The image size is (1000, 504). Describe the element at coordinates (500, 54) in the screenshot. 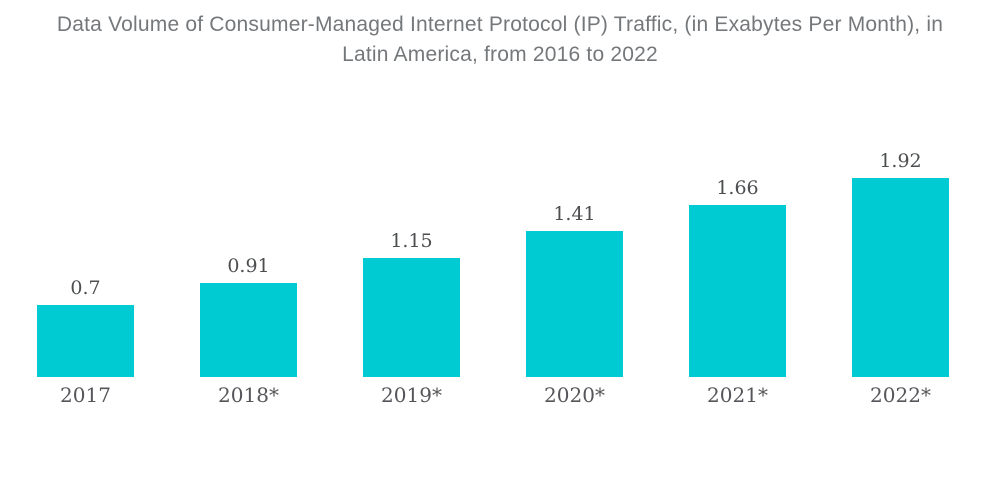

I see `chart-title-line2: Latin America, from 2016 to 2022` at that location.